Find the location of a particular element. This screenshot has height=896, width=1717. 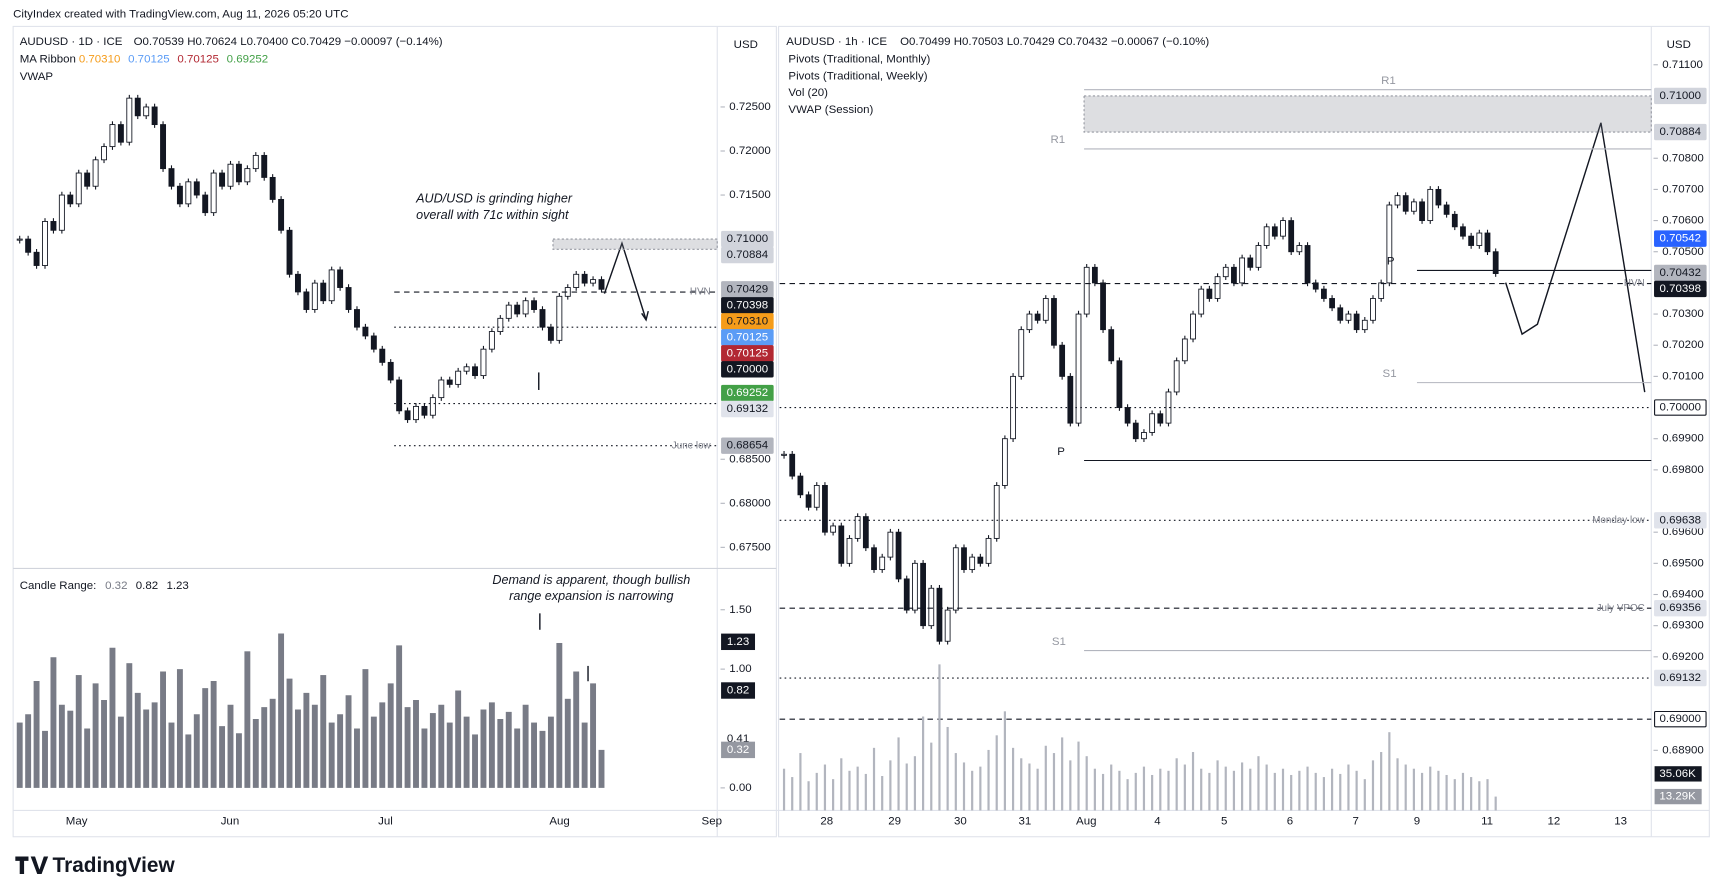

pivot-label: S1 is located at coordinates (1059, 642).